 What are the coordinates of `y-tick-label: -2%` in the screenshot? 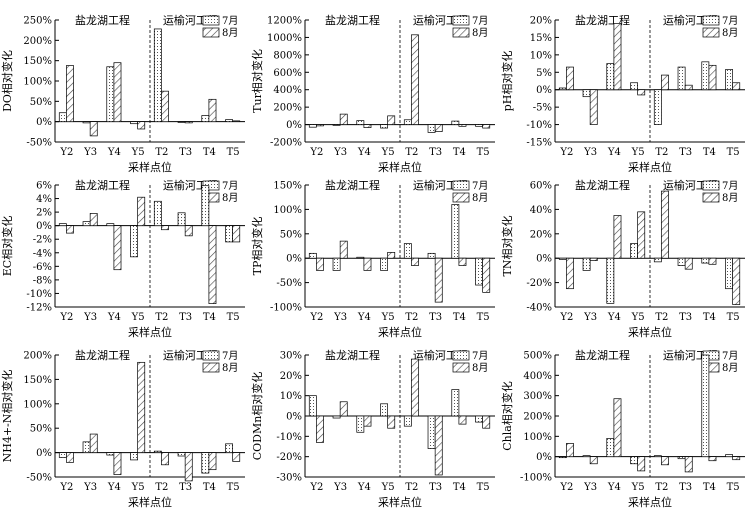 It's located at (42, 240).